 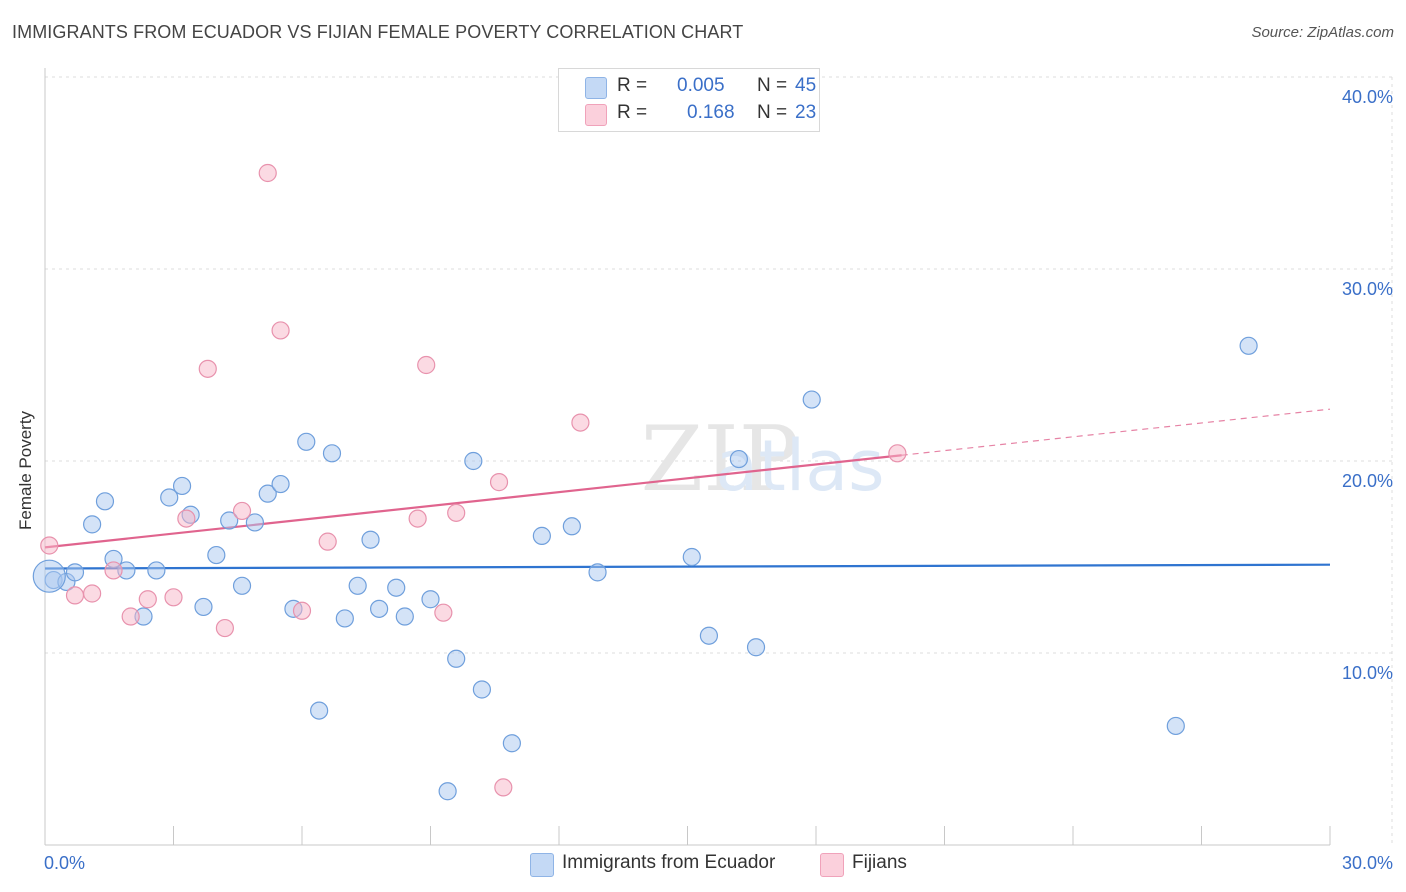 What do you see at coordinates (701, 85) in the screenshot?
I see `legend-r-value: 0.005` at bounding box center [701, 85].